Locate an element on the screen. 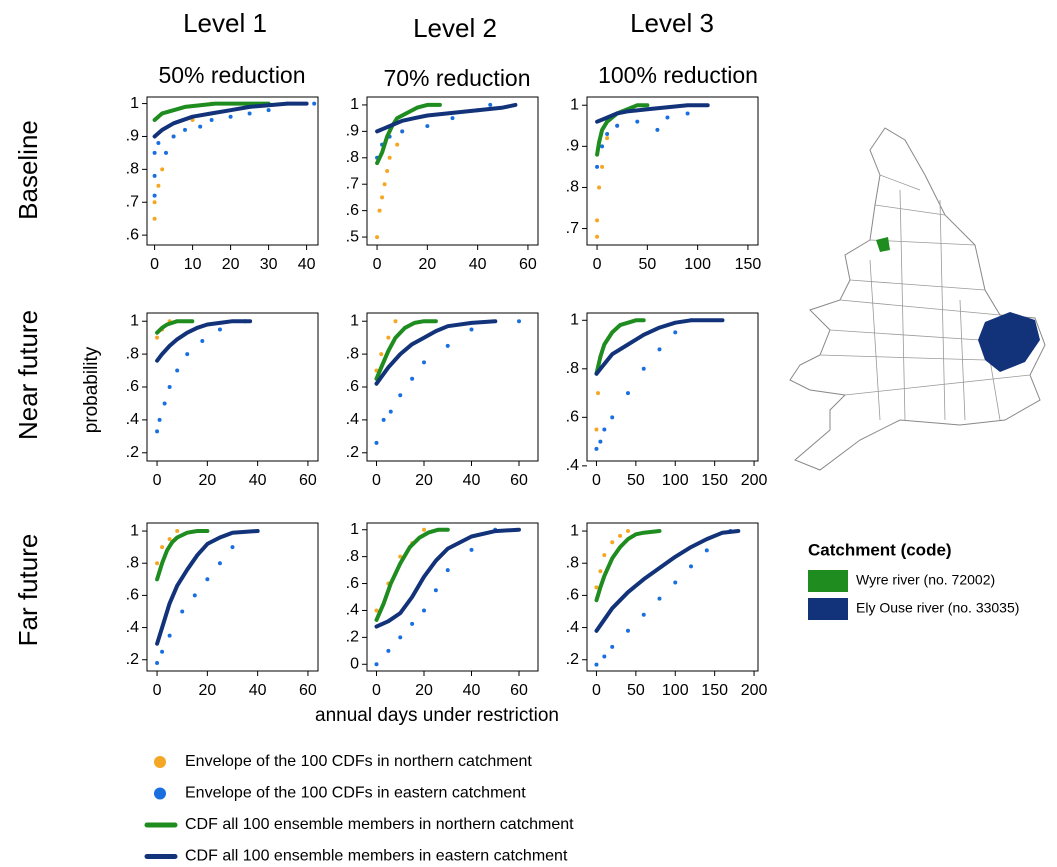 This screenshot has height=867, width=1057. y-tick-label: .9 is located at coordinates (572, 146).